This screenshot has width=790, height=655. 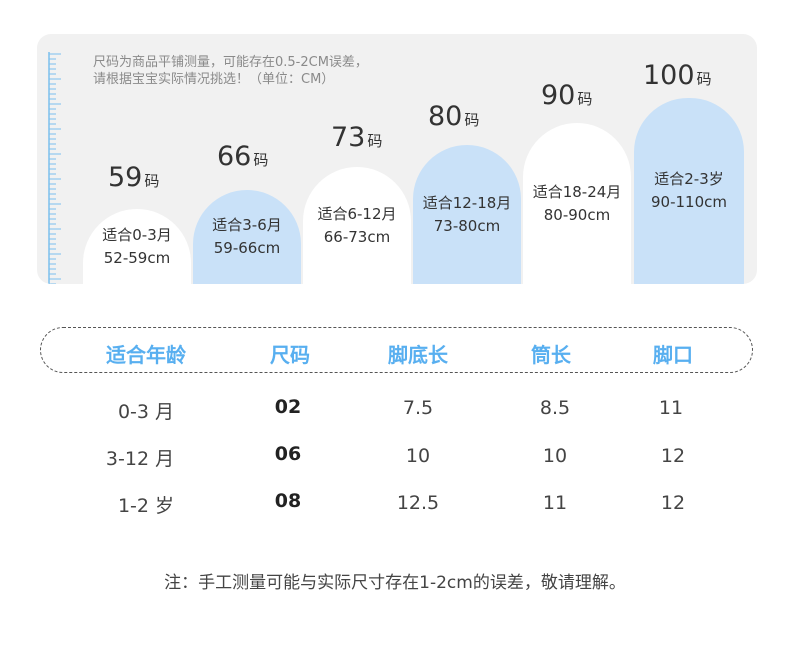 I want to click on table-cell: 08, so click(x=288, y=501).